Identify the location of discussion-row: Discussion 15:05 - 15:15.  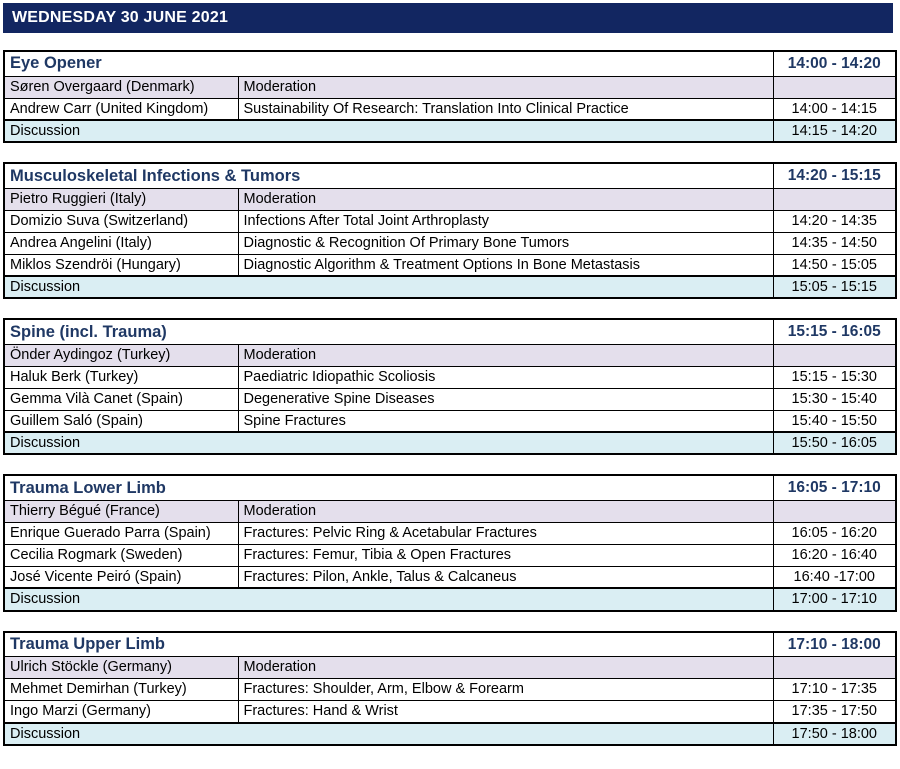
(450, 287).